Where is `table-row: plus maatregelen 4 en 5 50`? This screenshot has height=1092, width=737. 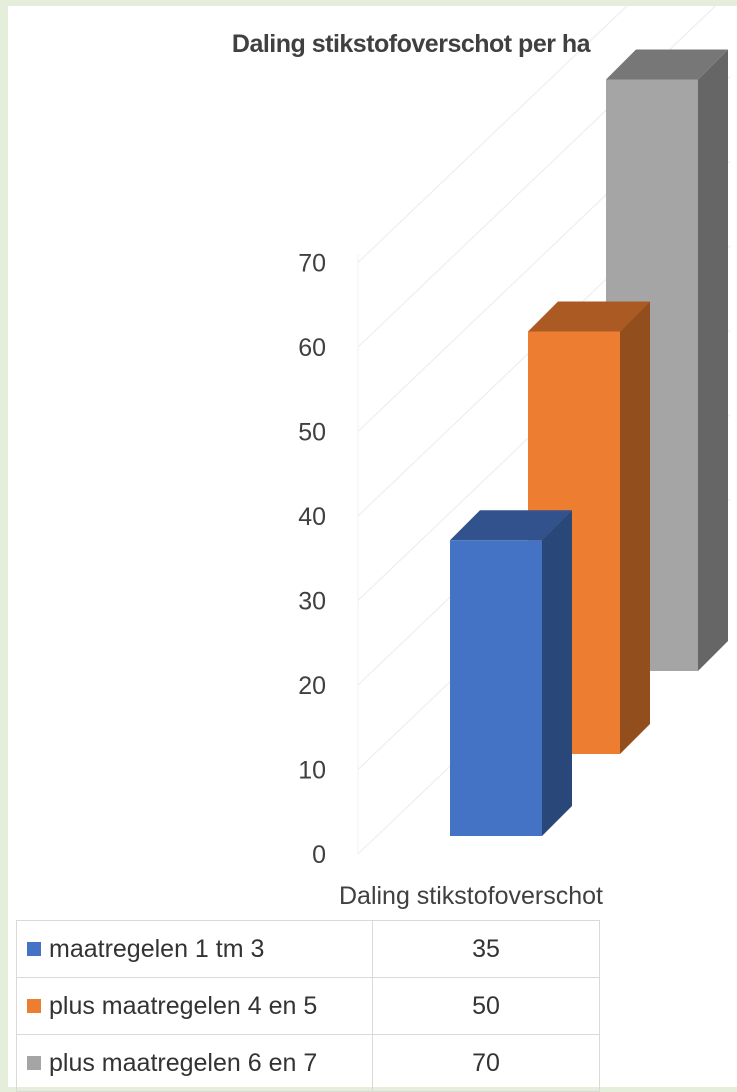 table-row: plus maatregelen 4 en 5 50 is located at coordinates (308, 1006).